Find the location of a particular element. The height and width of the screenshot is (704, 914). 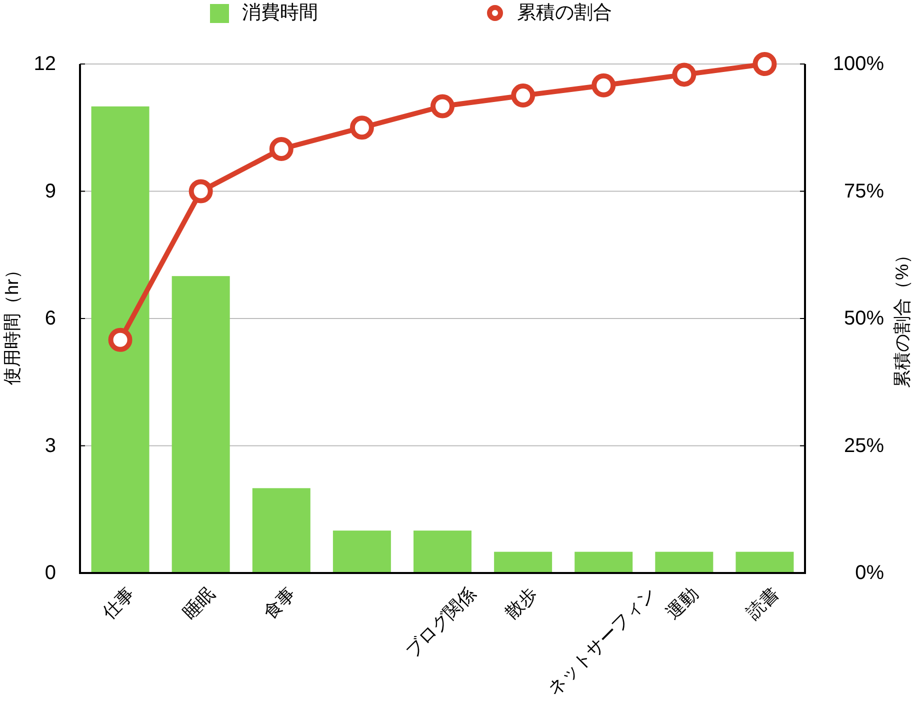

legend-label: 消費時間 is located at coordinates (280, 13).